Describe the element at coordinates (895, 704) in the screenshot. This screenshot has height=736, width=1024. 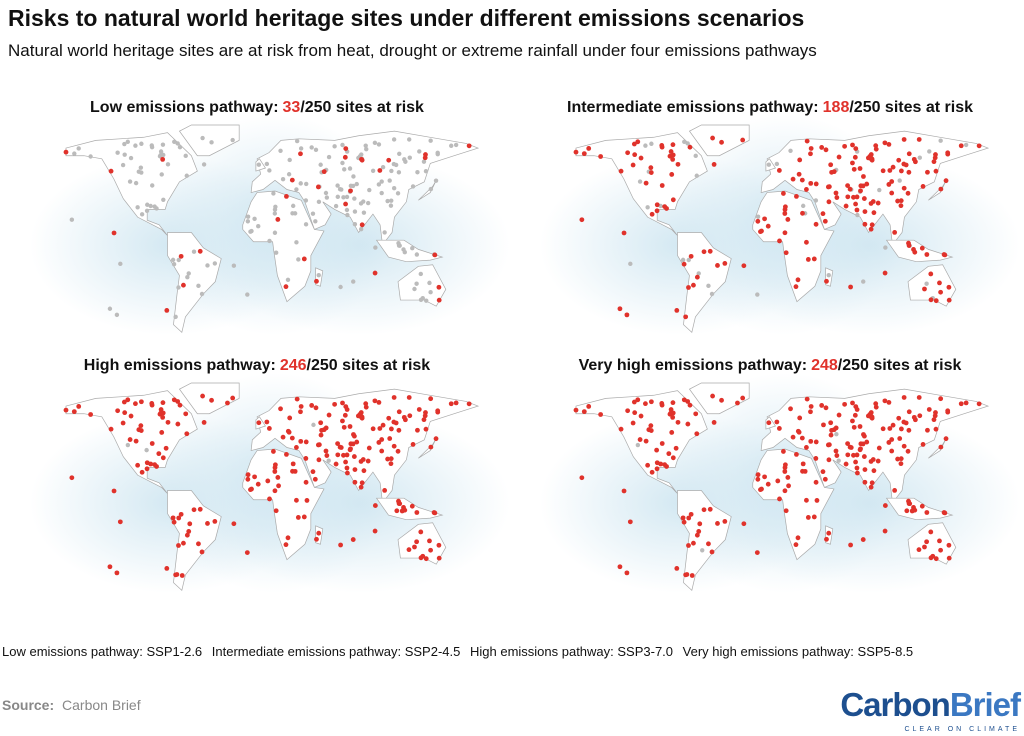
I see `logo-part: Carbon` at that location.